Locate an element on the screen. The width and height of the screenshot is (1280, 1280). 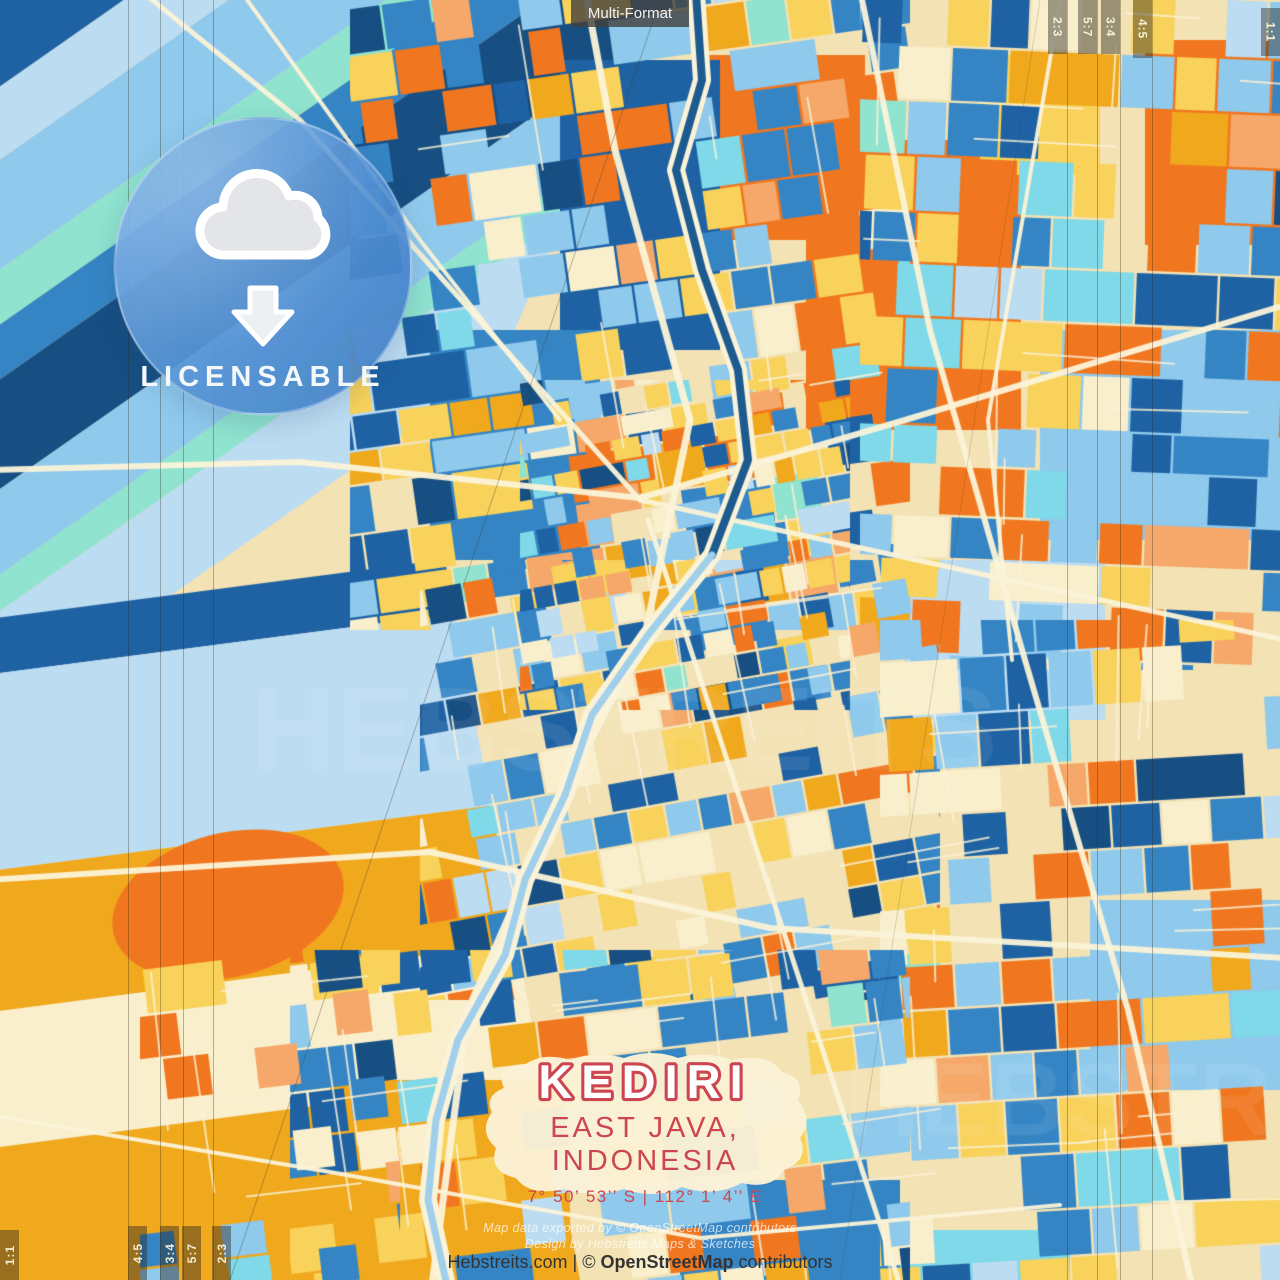
credit-suffix: contributors is located at coordinates (783, 1262).